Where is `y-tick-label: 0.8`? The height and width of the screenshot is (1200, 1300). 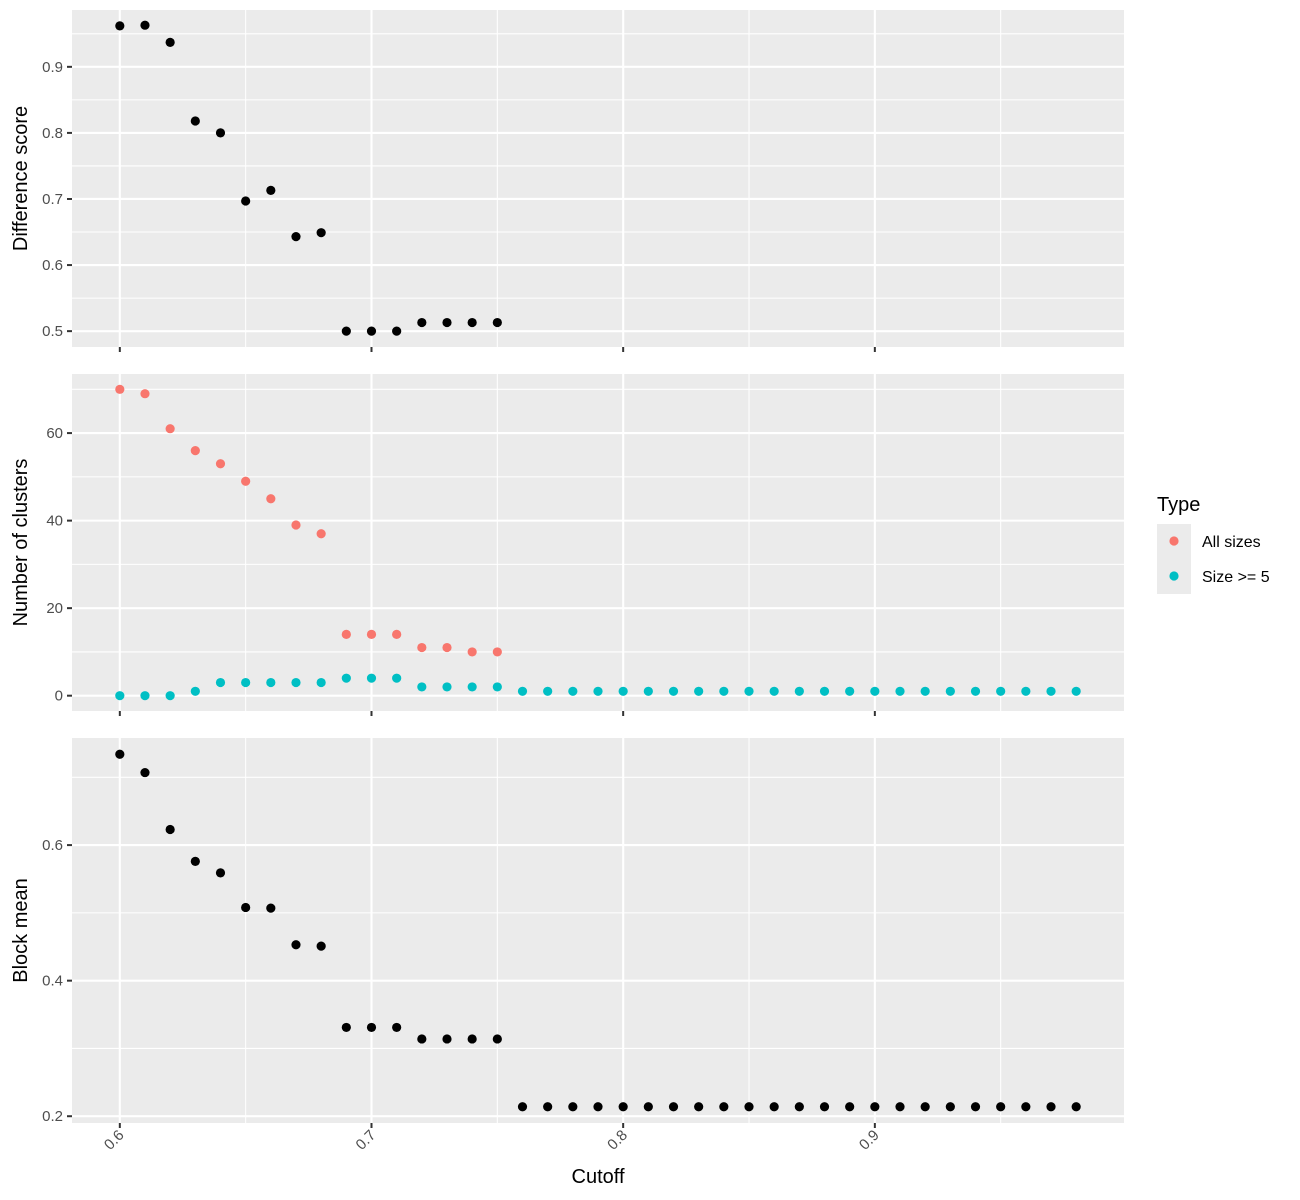 y-tick-label: 0.8 is located at coordinates (52, 133).